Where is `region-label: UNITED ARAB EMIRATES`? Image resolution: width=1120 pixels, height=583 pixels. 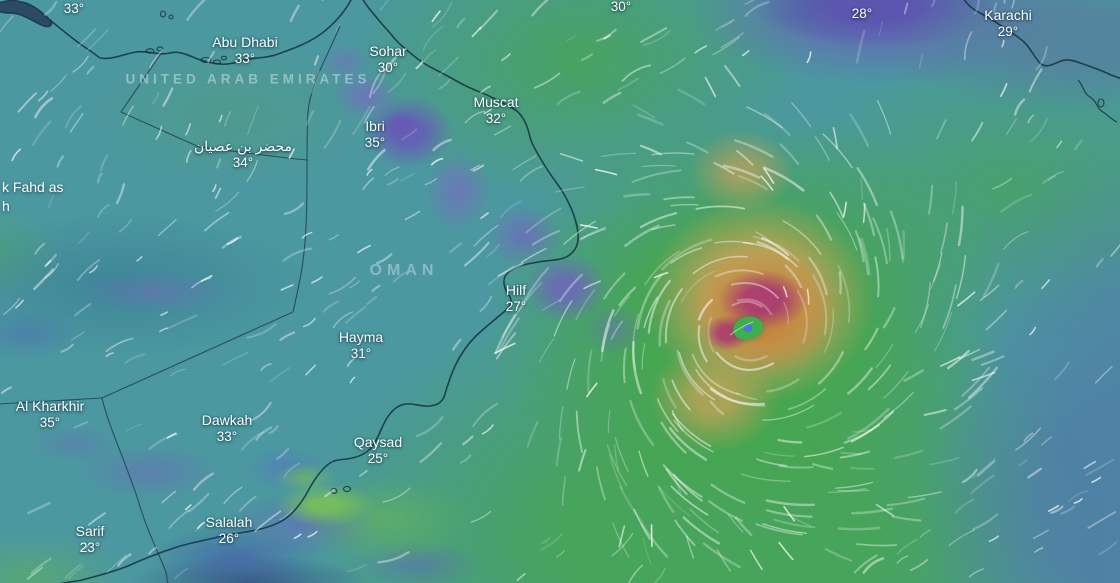
region-label: UNITED ARAB EMIRATES is located at coordinates (248, 79).